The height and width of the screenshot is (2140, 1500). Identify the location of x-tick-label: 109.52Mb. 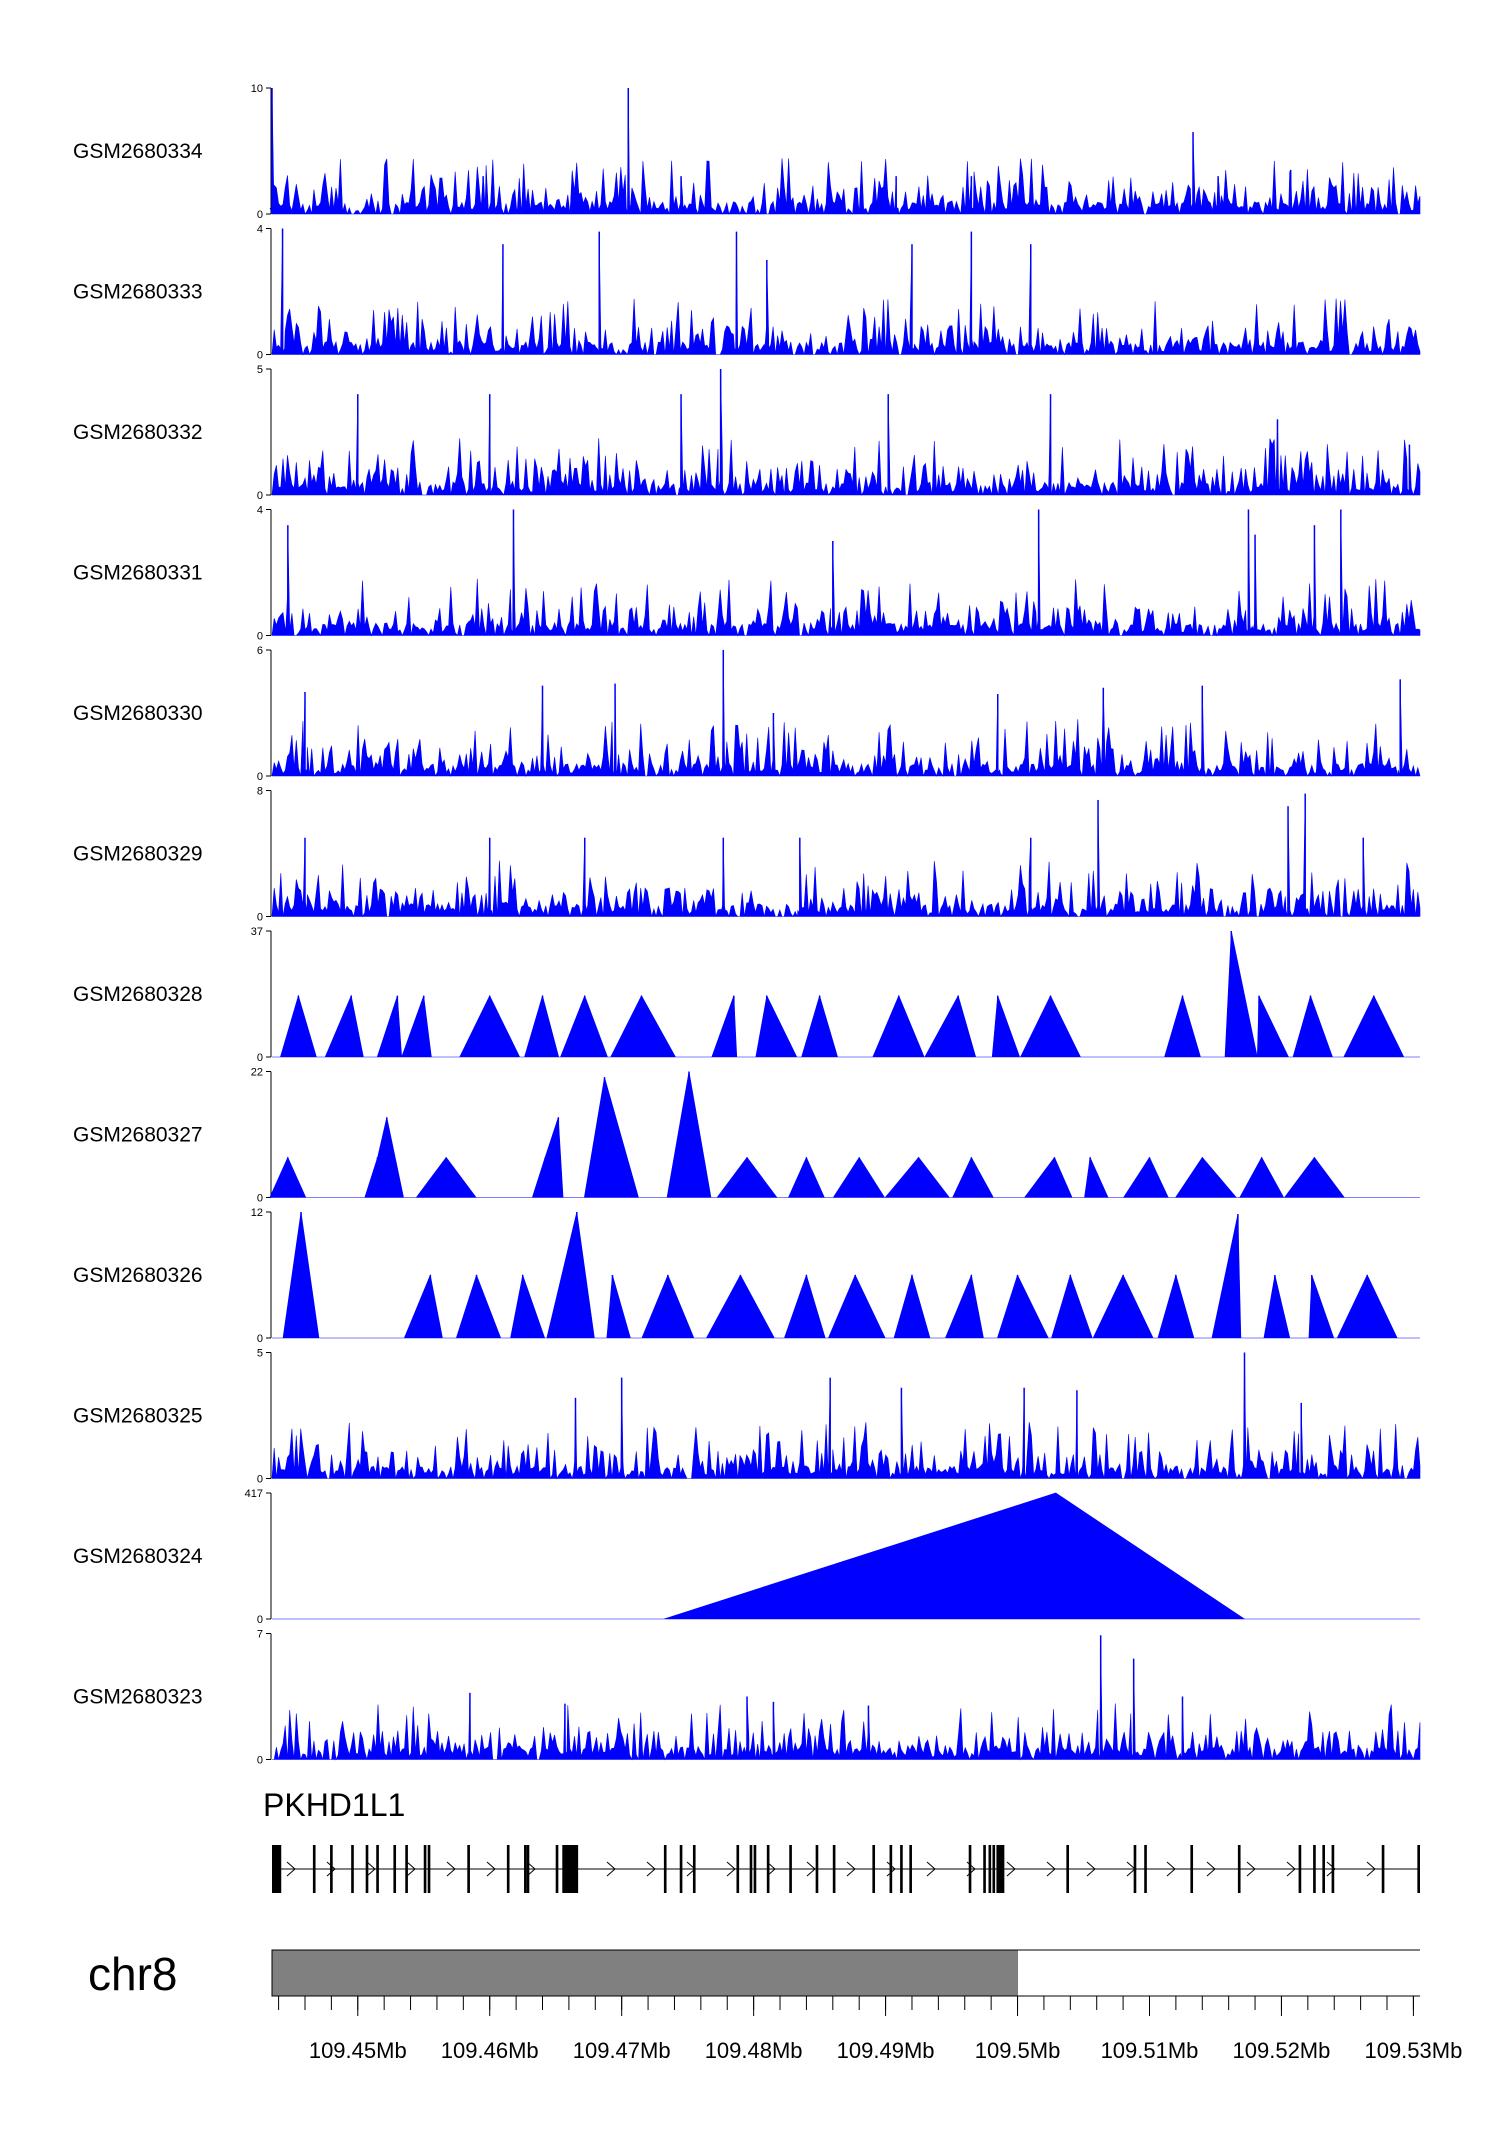
(1282, 2050).